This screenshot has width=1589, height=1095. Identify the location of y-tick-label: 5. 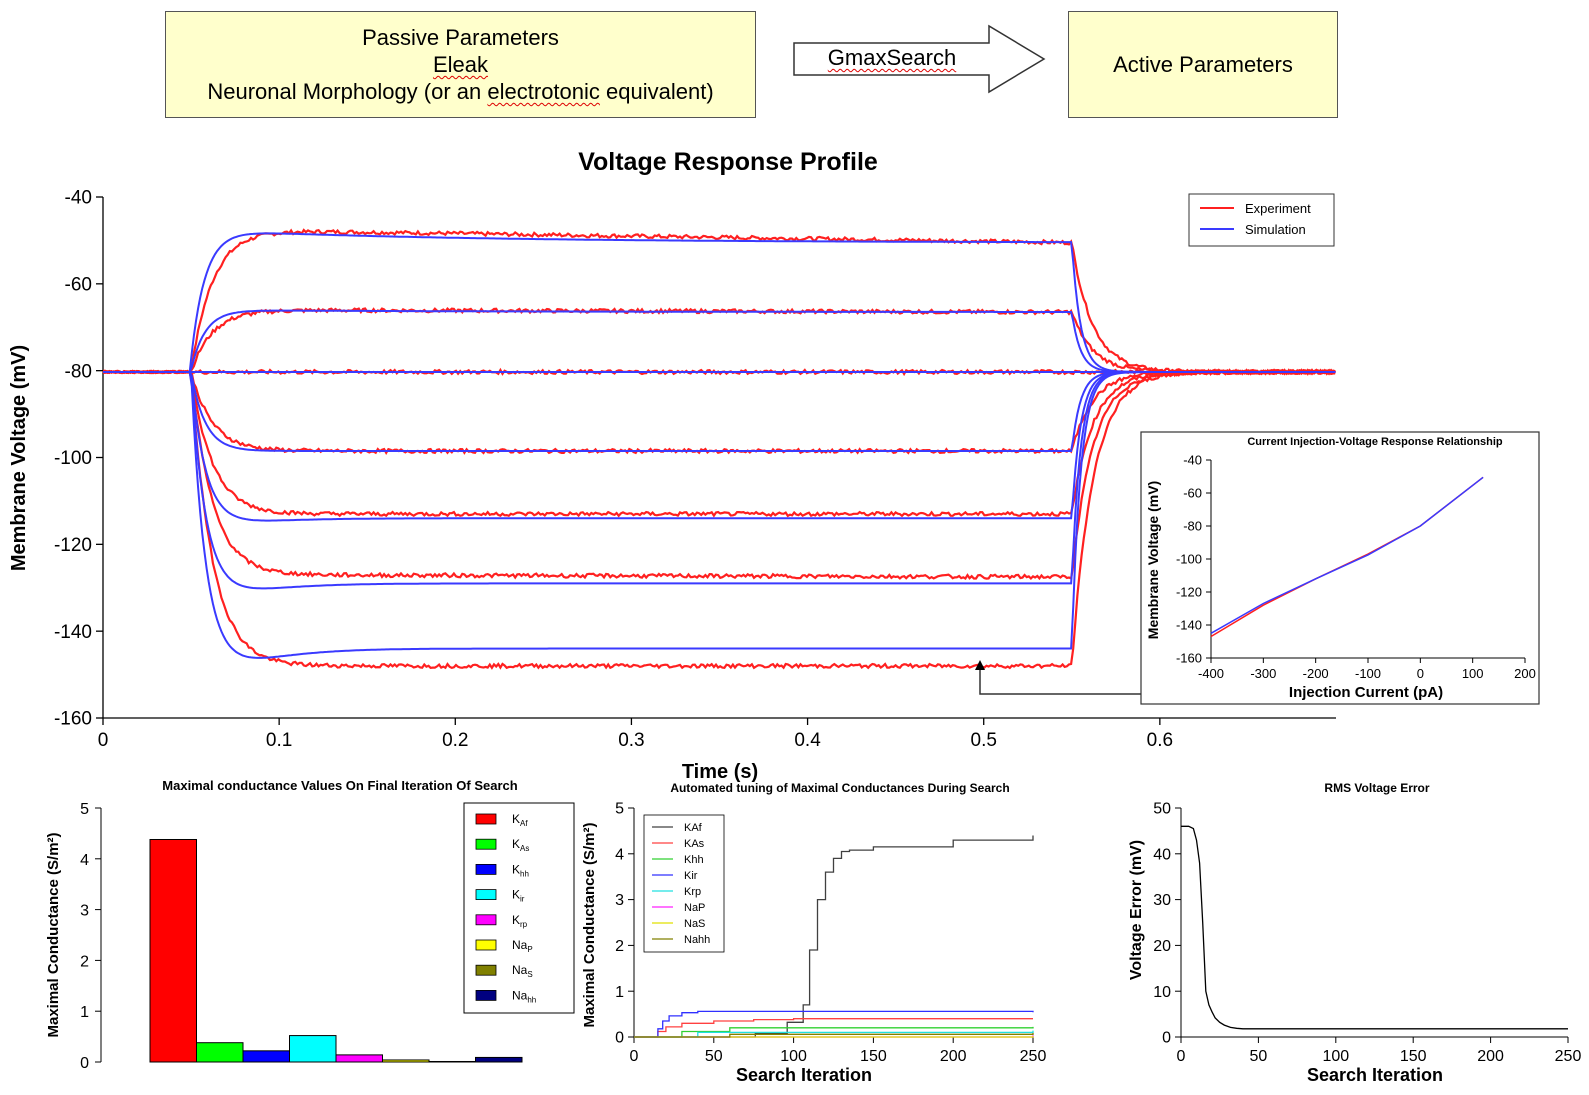
(619, 809).